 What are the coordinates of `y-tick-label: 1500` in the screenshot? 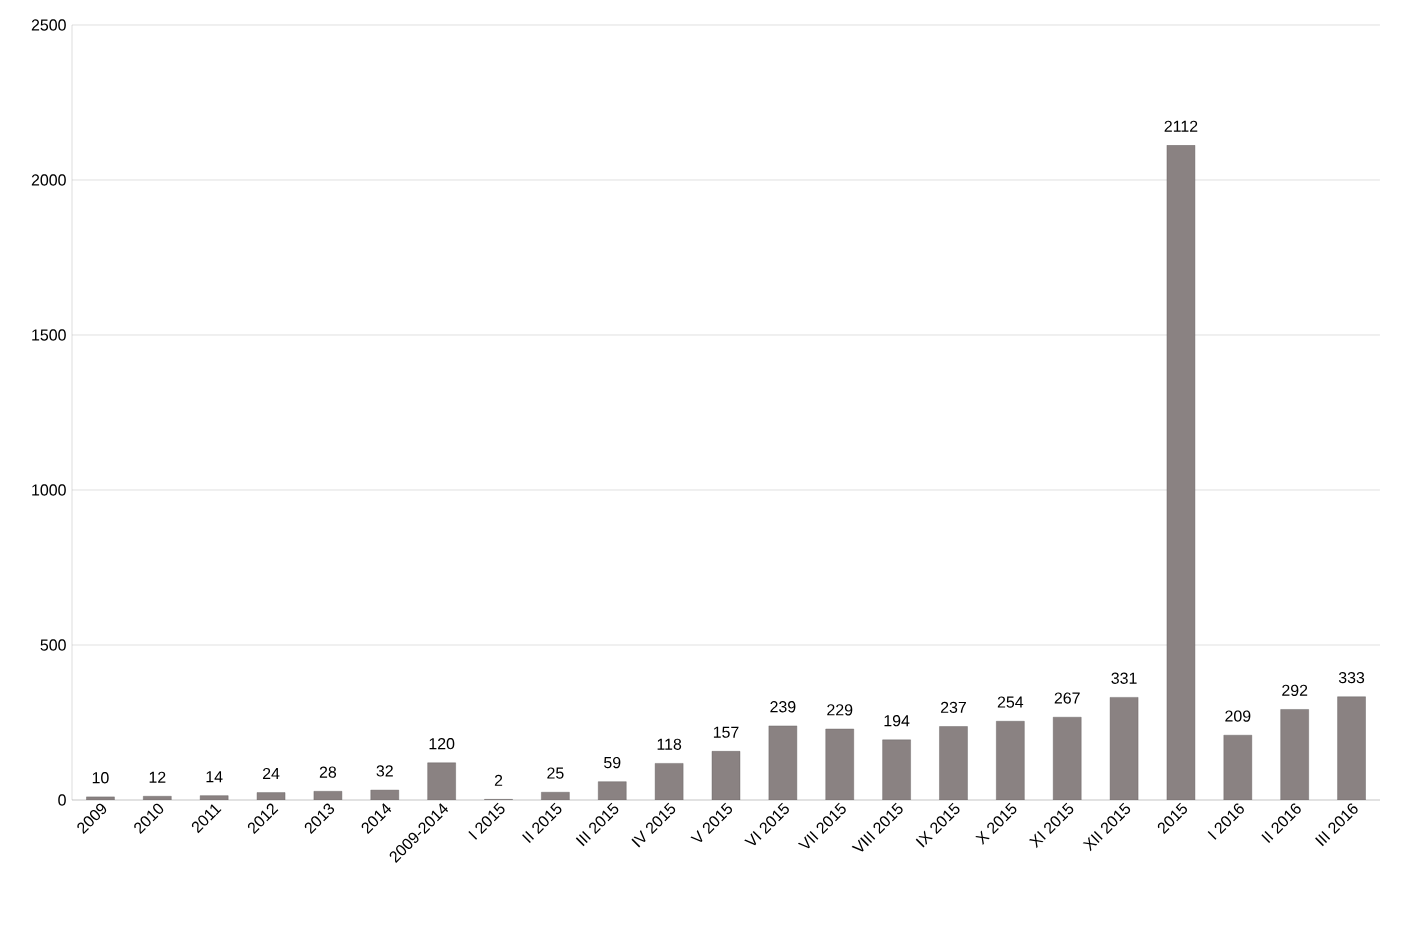 It's located at (49, 335).